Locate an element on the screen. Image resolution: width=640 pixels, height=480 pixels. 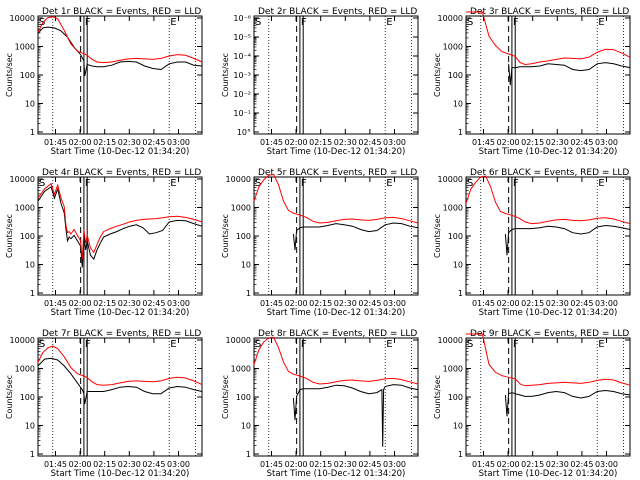
panel-title: Det 7r BLACK = Events, RED = LLD is located at coordinates (121, 334).